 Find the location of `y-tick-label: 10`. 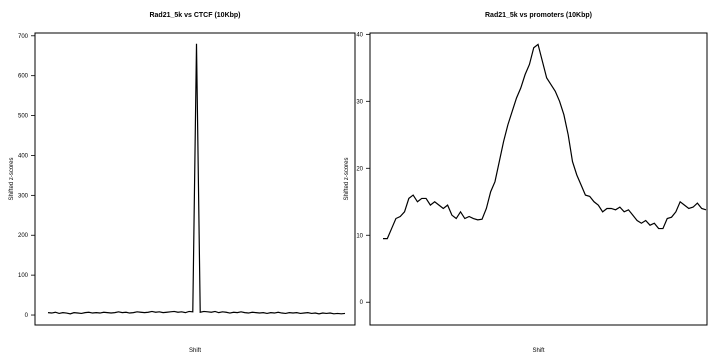

y-tick-label: 10 is located at coordinates (359, 236).